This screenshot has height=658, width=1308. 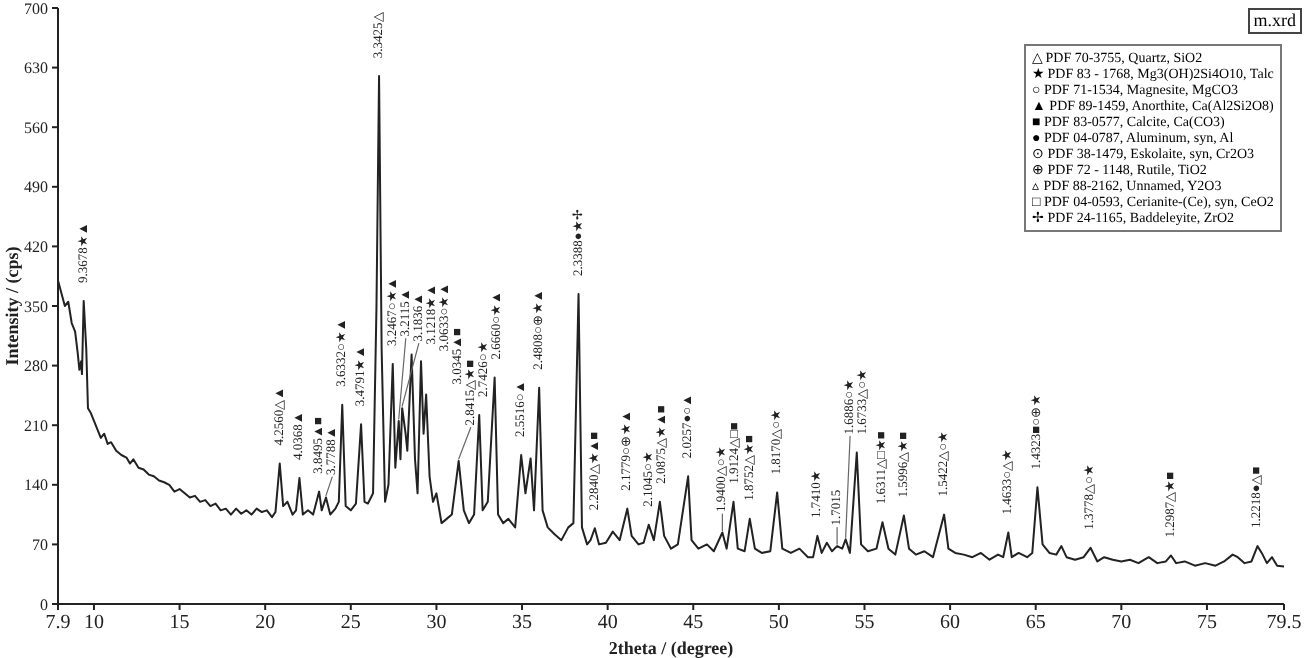 What do you see at coordinates (36, 9) in the screenshot?
I see `y-tick-label: 700` at bounding box center [36, 9].